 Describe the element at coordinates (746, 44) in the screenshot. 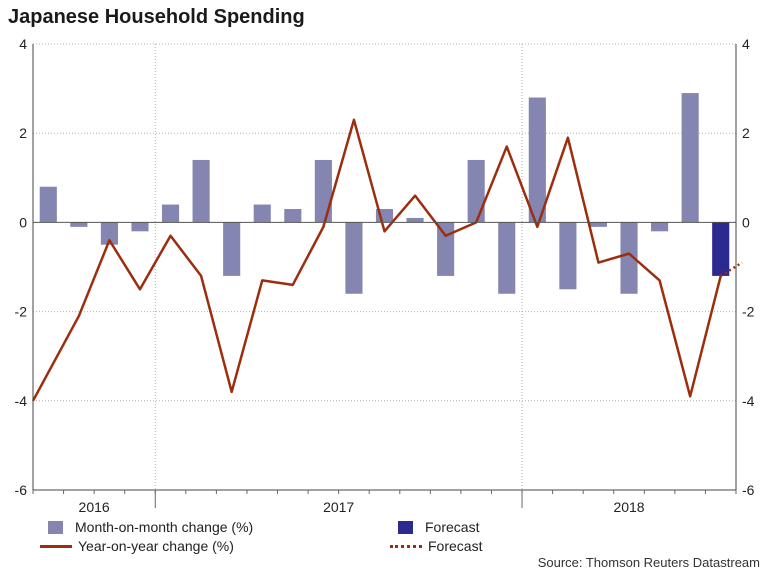

I see `y-tick-label-right: 4` at that location.